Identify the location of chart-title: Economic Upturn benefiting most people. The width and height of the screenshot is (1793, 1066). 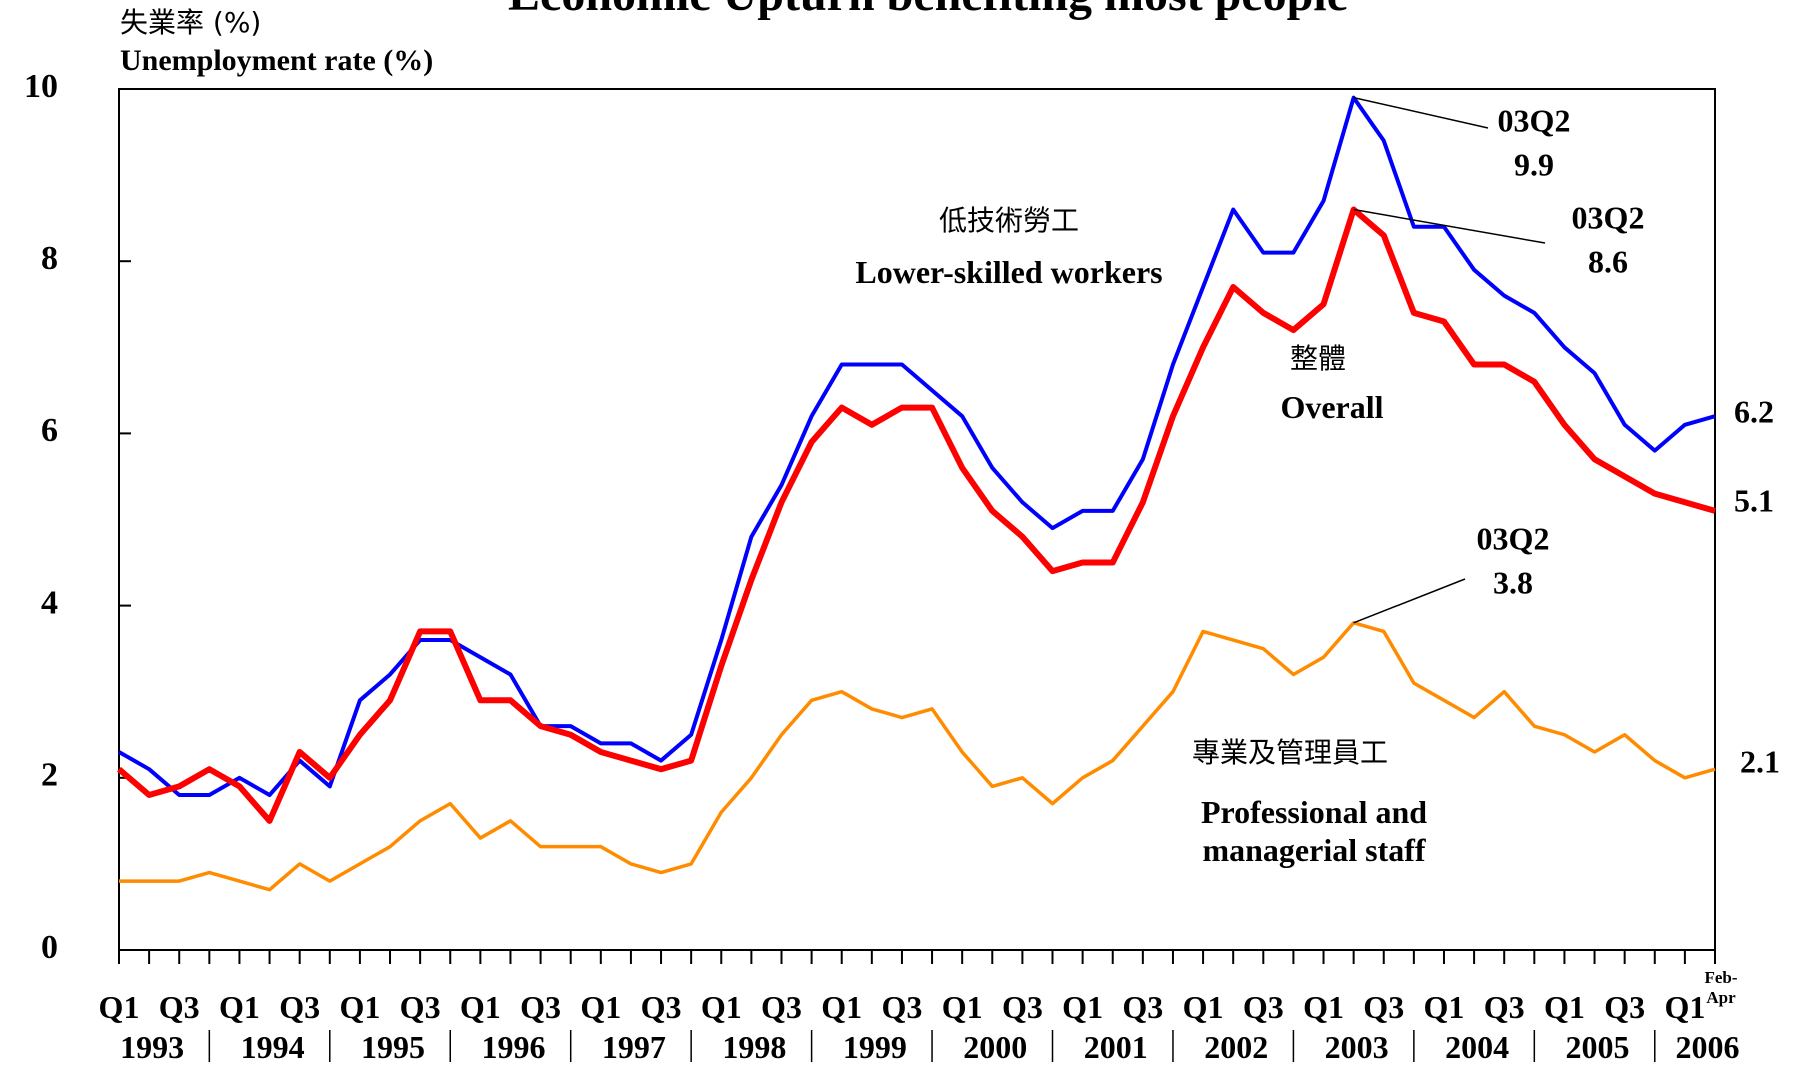
(928, 10).